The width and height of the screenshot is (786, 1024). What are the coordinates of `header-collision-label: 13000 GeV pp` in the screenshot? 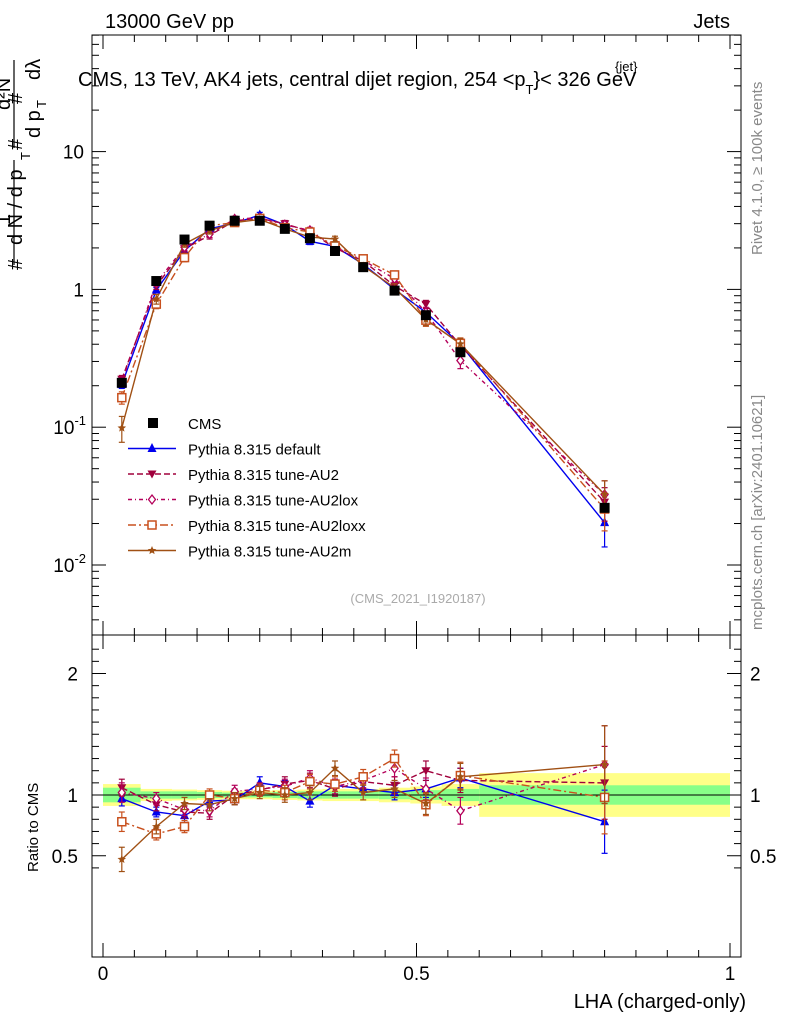 It's located at (169, 22).